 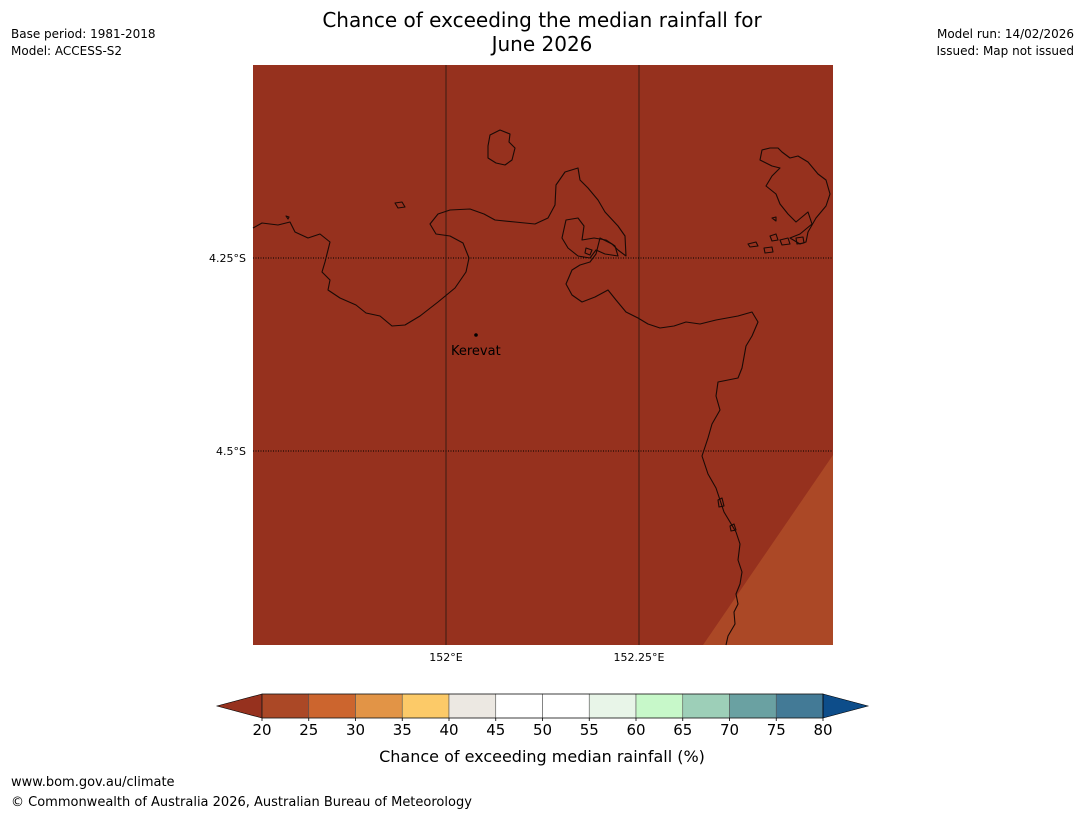 I want to click on colorbar-tick-label: 50, so click(x=542, y=730).